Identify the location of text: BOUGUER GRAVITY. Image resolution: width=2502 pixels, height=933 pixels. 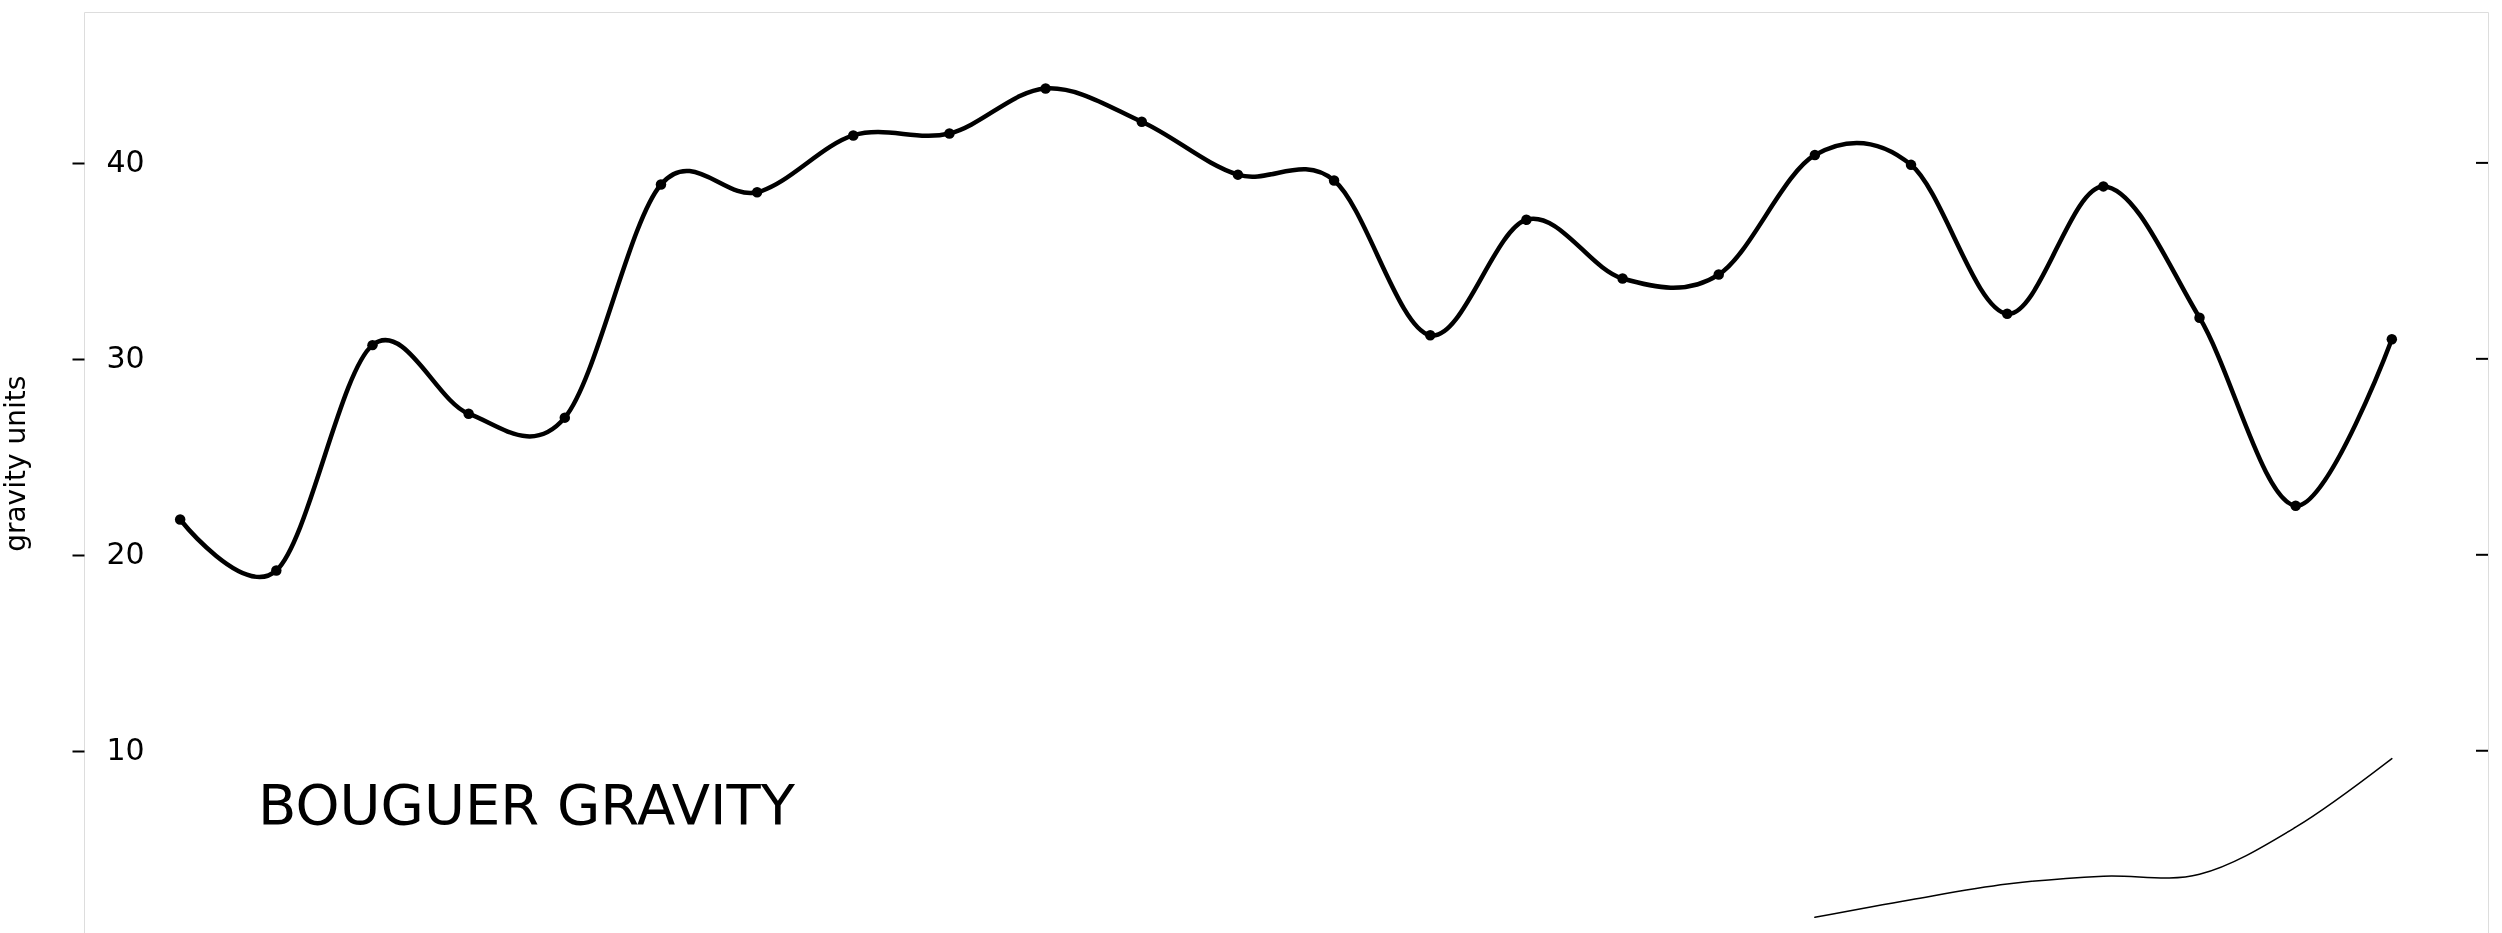
(527, 804).